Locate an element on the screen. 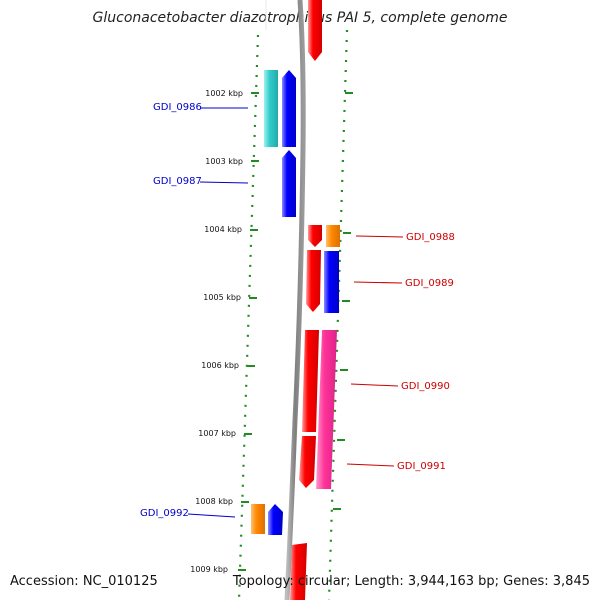 The width and height of the screenshot is (600, 600). ruler-dotted-track-left is located at coordinates (248, 317).